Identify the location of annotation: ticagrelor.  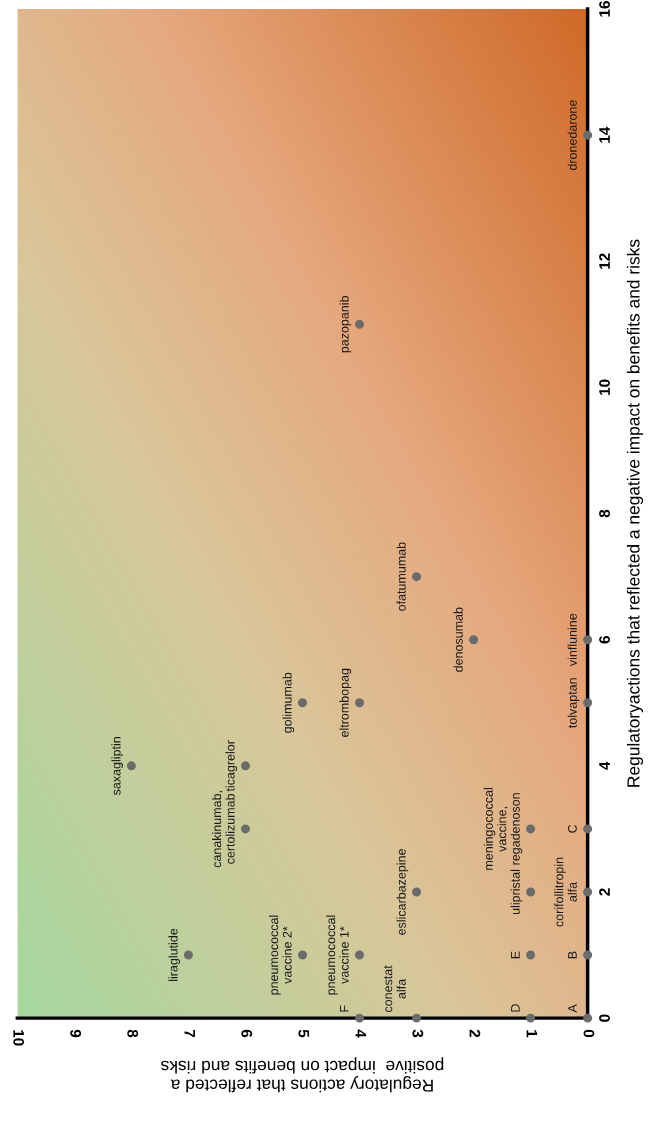
(231, 766).